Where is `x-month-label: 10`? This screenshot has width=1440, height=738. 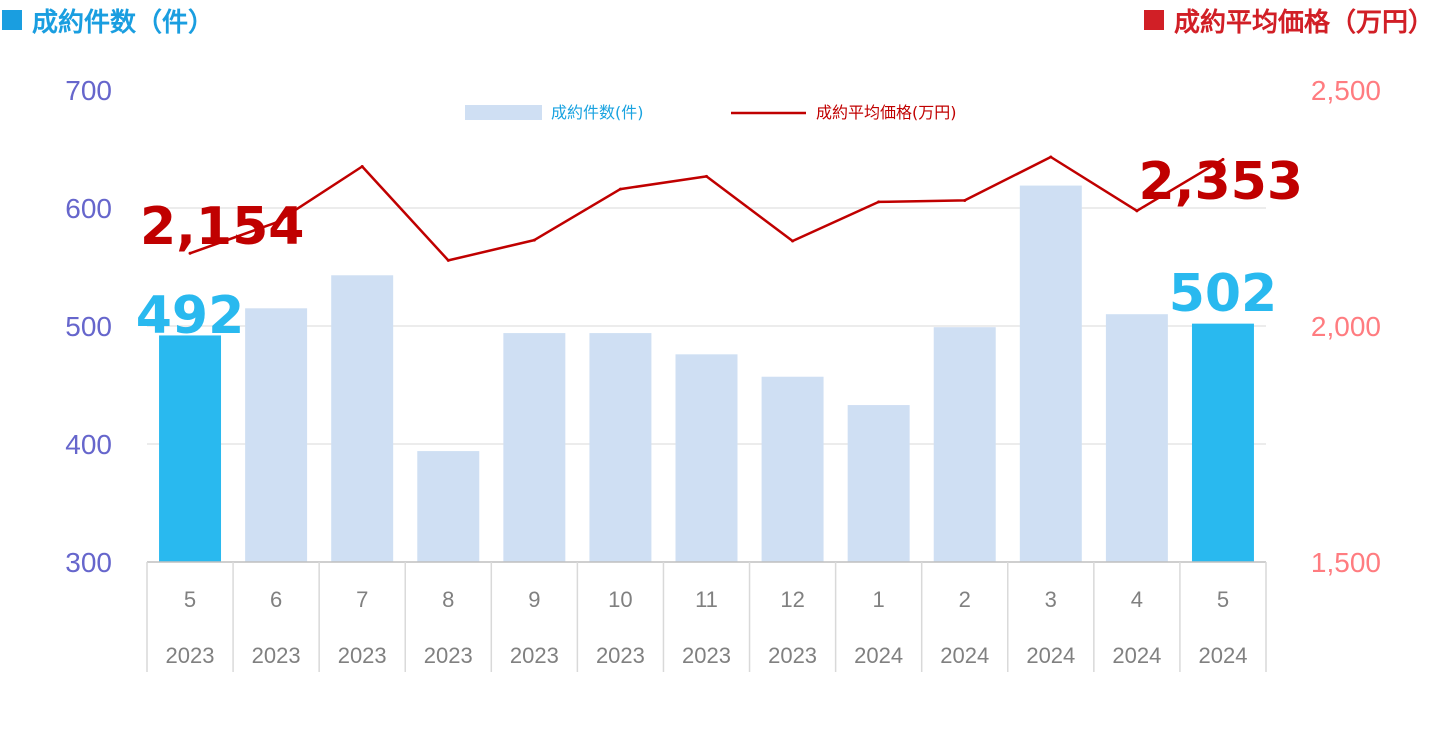
x-month-label: 10 is located at coordinates (620, 599).